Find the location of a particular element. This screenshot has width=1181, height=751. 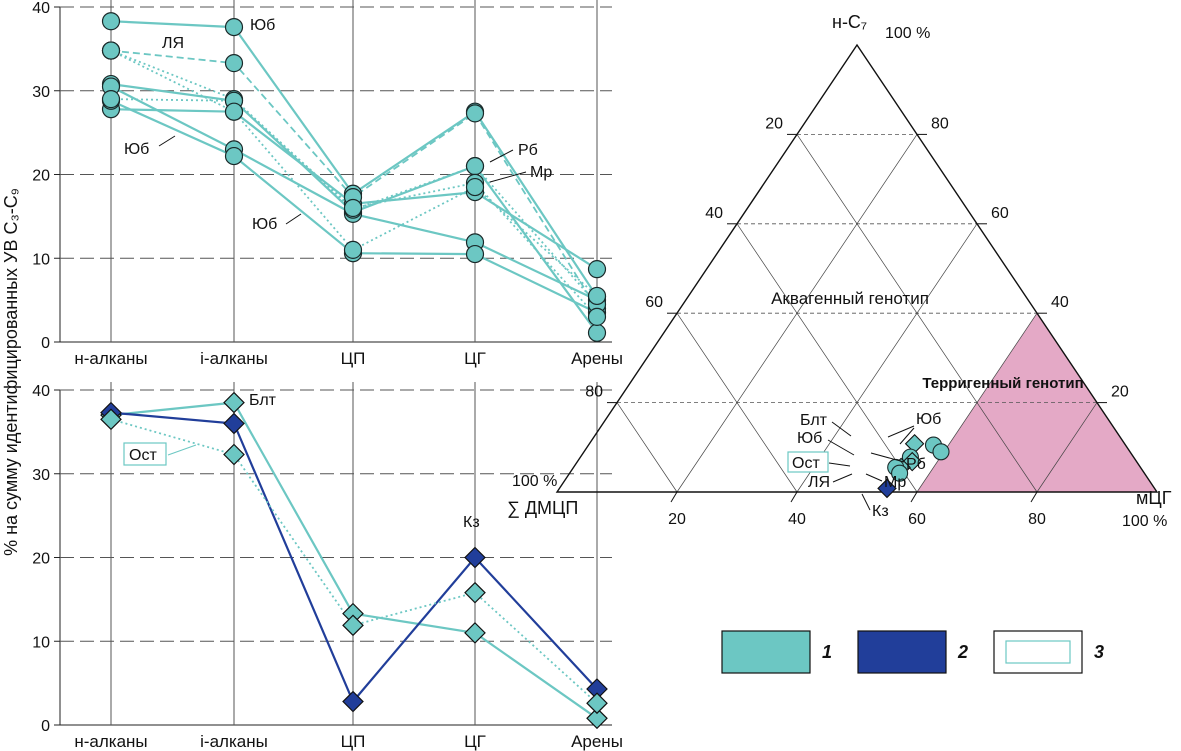

bottom-label-ost: Ост is located at coordinates (143, 455).